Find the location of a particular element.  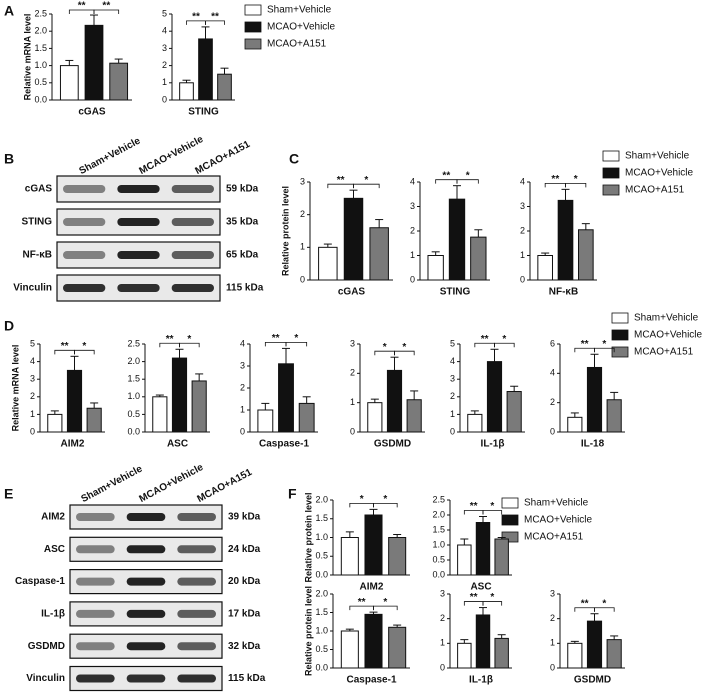

protein-label: Caspase-1 is located at coordinates (40, 581).